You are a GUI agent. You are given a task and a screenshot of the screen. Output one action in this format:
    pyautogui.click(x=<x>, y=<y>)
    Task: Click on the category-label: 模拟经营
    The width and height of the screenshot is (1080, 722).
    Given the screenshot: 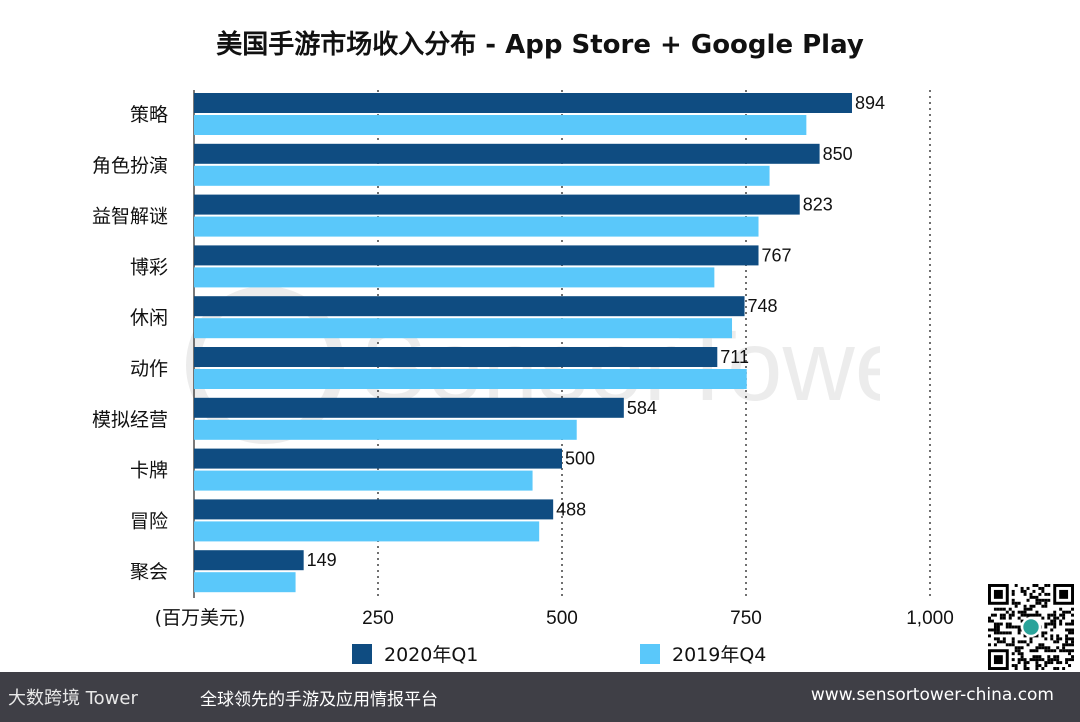 What is the action you would take?
    pyautogui.click(x=130, y=420)
    